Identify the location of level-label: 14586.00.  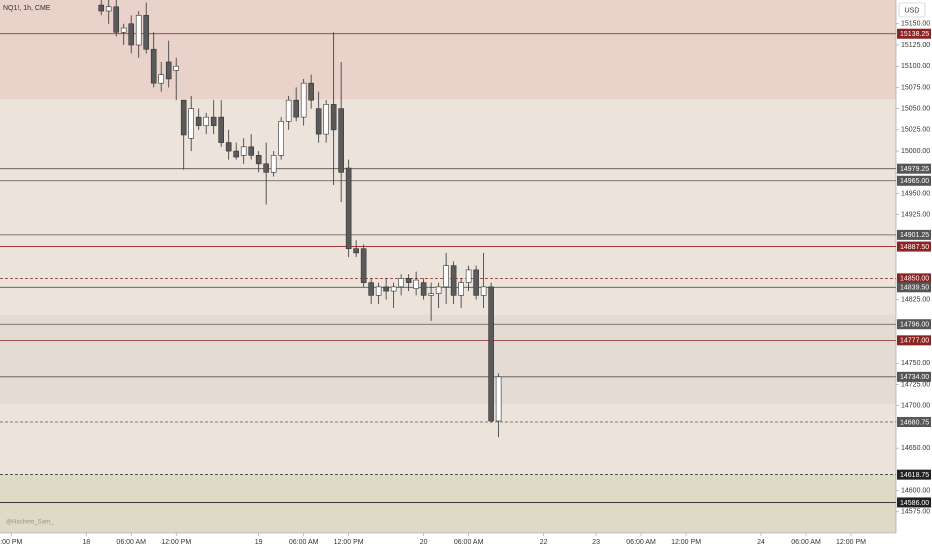
(914, 503).